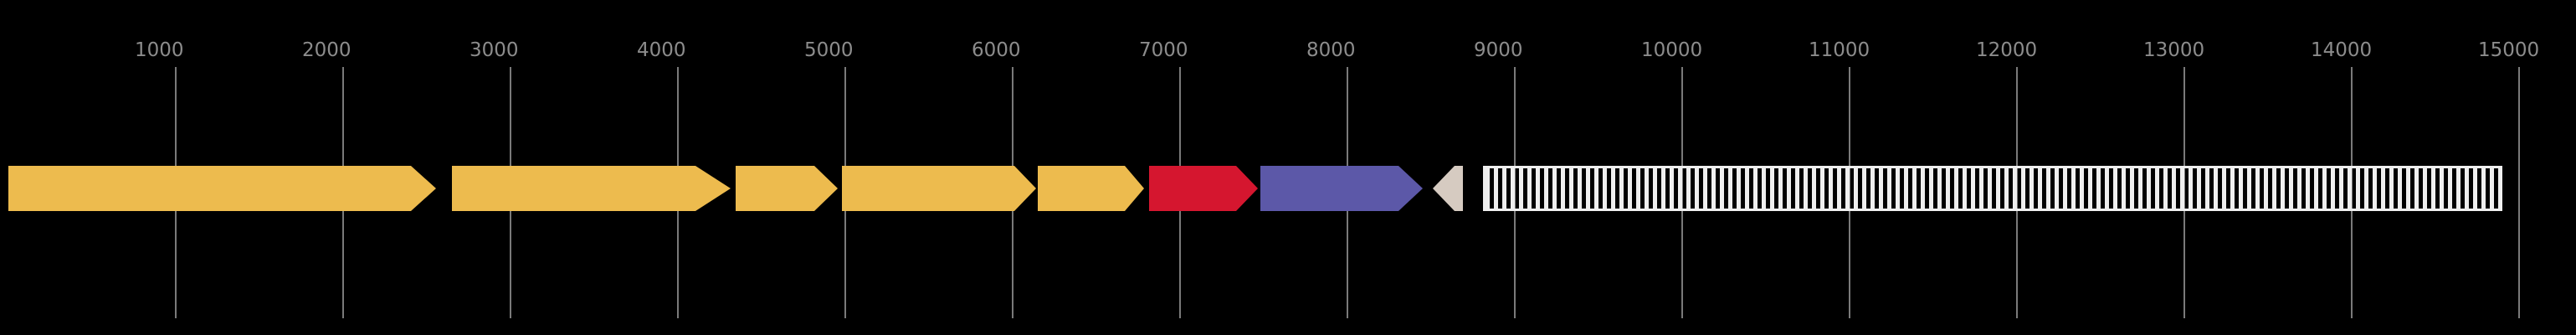  I want to click on axis-tick-label: 12000, so click(2007, 50).